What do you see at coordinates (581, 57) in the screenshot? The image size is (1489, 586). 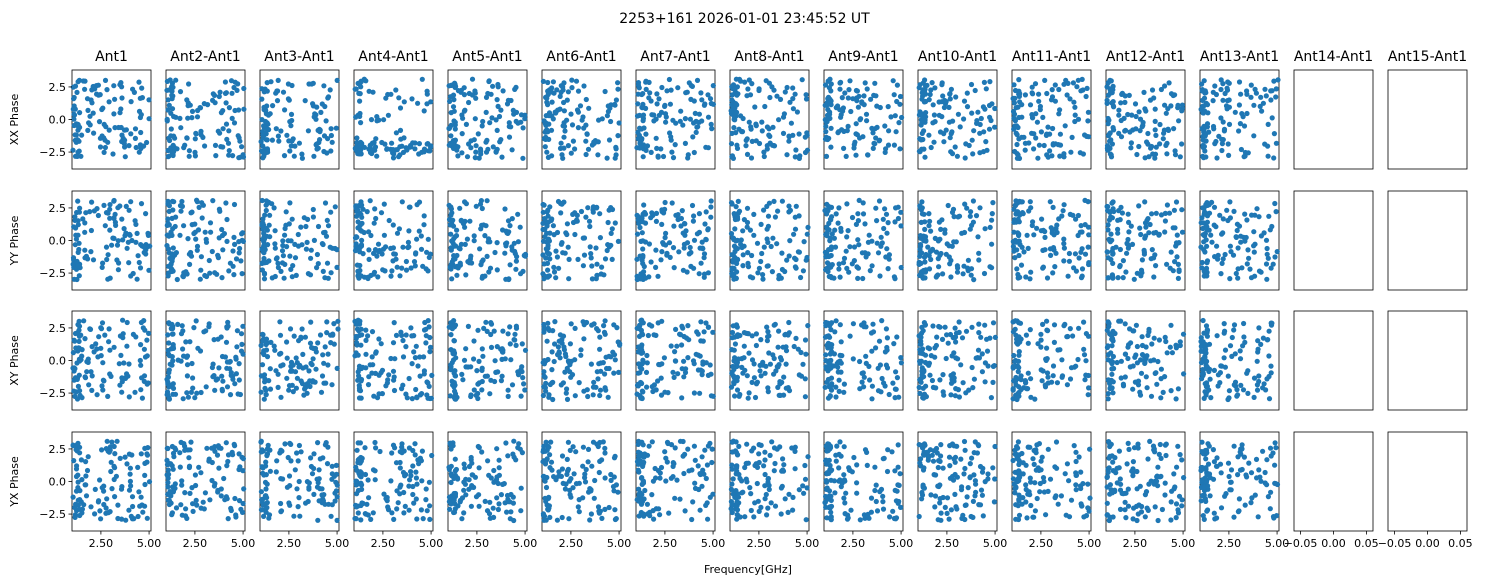 I see `column-title: Ant6-Ant1` at bounding box center [581, 57].